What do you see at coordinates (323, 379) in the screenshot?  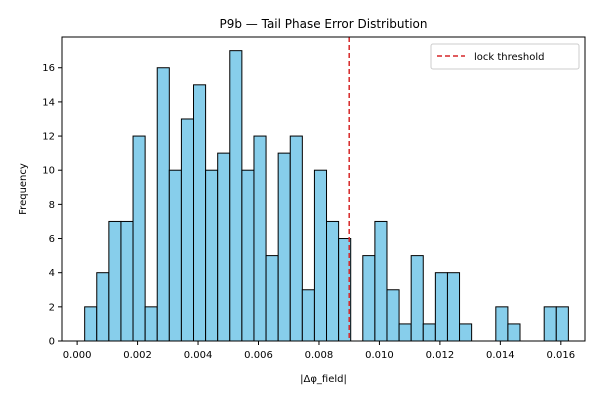 I see `x-axis-label: |Δφ_field|` at bounding box center [323, 379].